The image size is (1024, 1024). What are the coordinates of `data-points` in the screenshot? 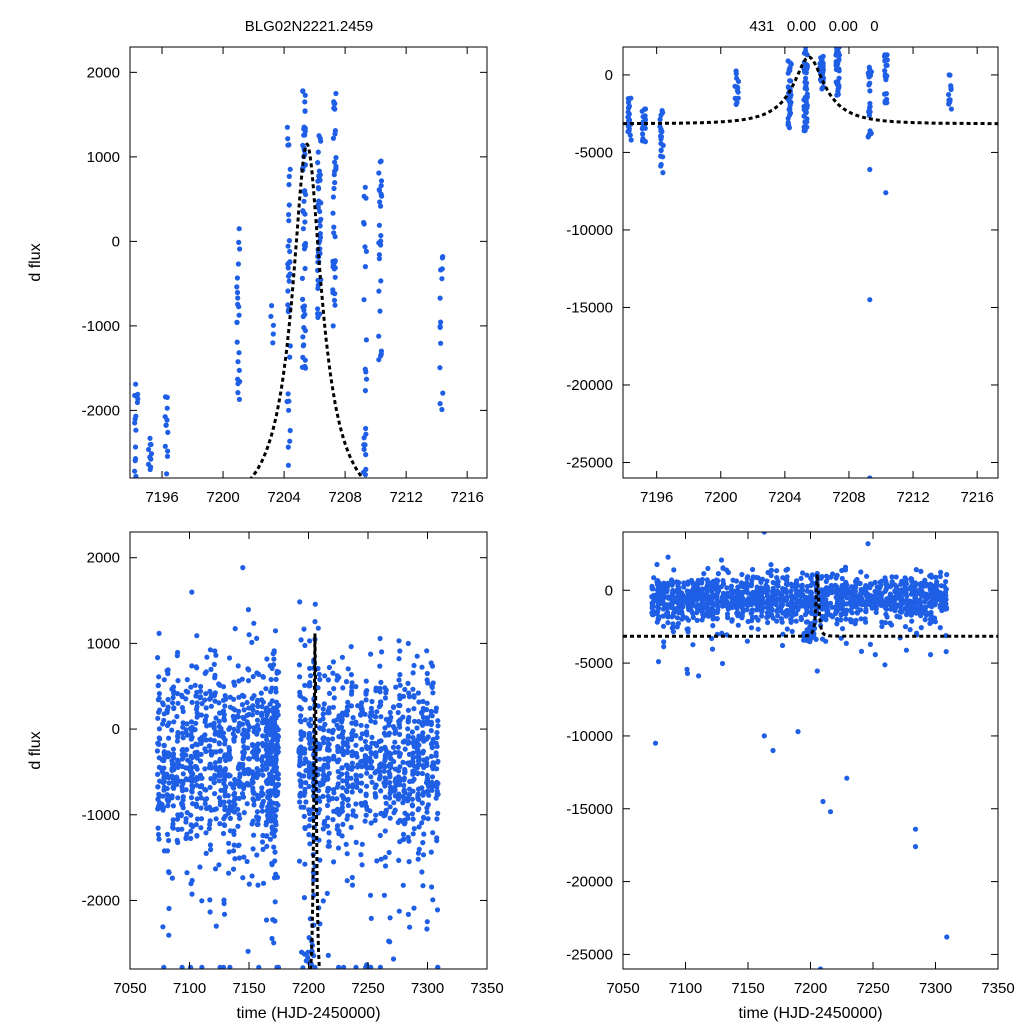 It's located at (297, 767).